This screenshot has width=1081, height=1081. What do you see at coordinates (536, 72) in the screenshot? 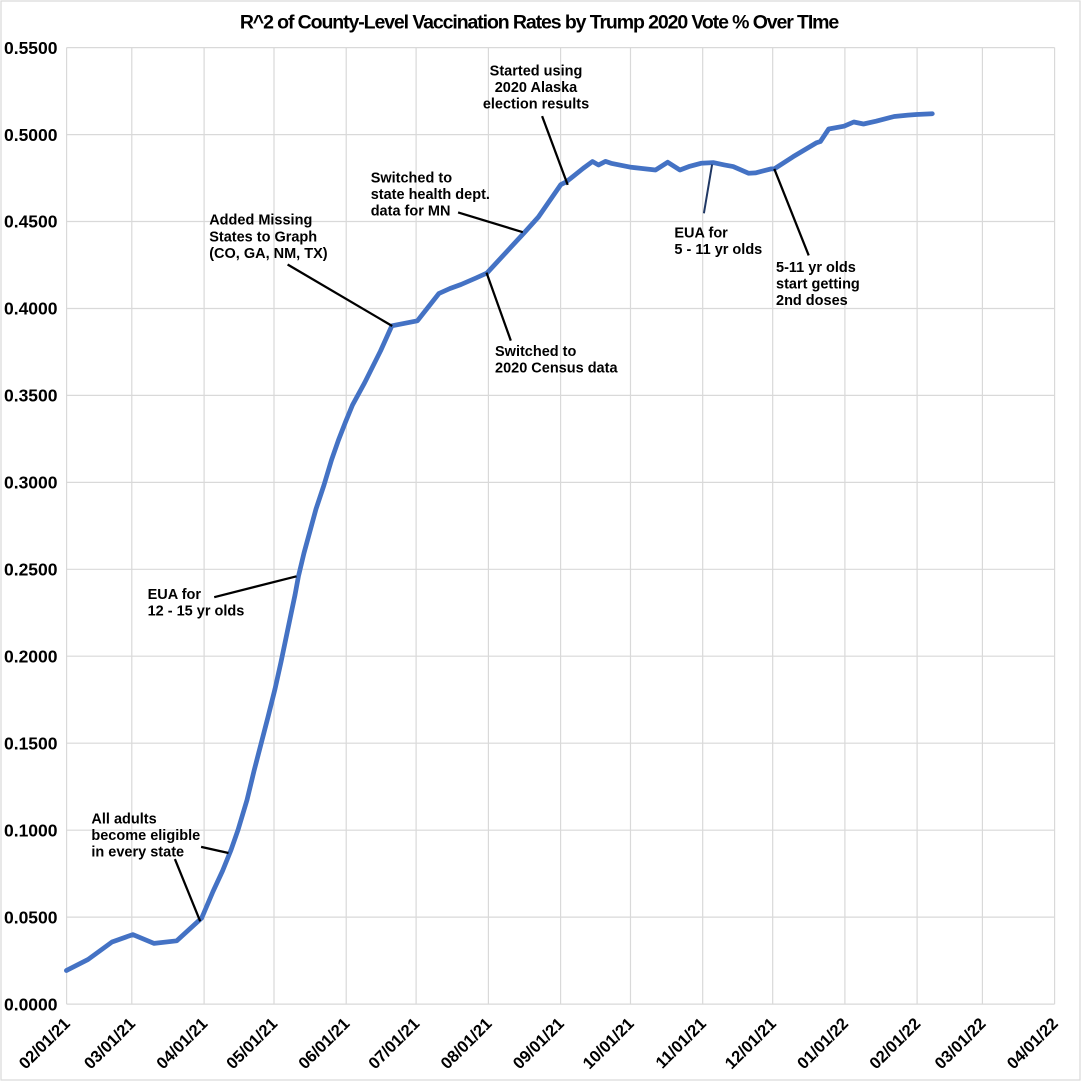
I see `svg-text: Started using` at bounding box center [536, 72].